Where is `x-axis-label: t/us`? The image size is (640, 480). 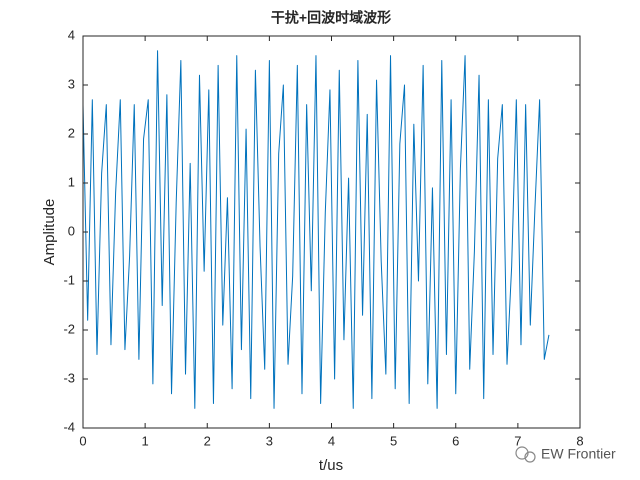 x-axis-label: t/us is located at coordinates (331, 465).